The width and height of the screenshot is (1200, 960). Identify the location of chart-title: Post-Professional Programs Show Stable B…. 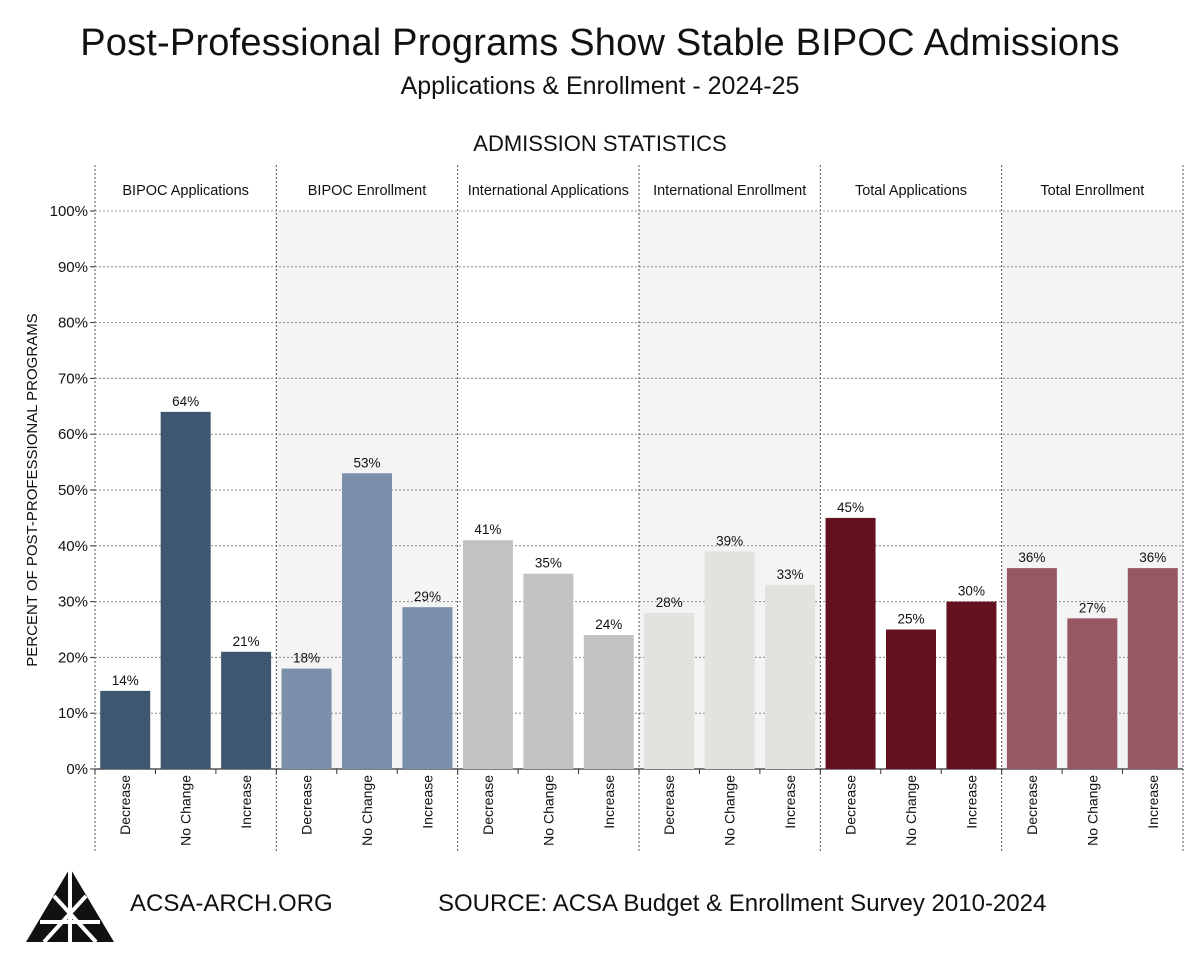
(600, 43).